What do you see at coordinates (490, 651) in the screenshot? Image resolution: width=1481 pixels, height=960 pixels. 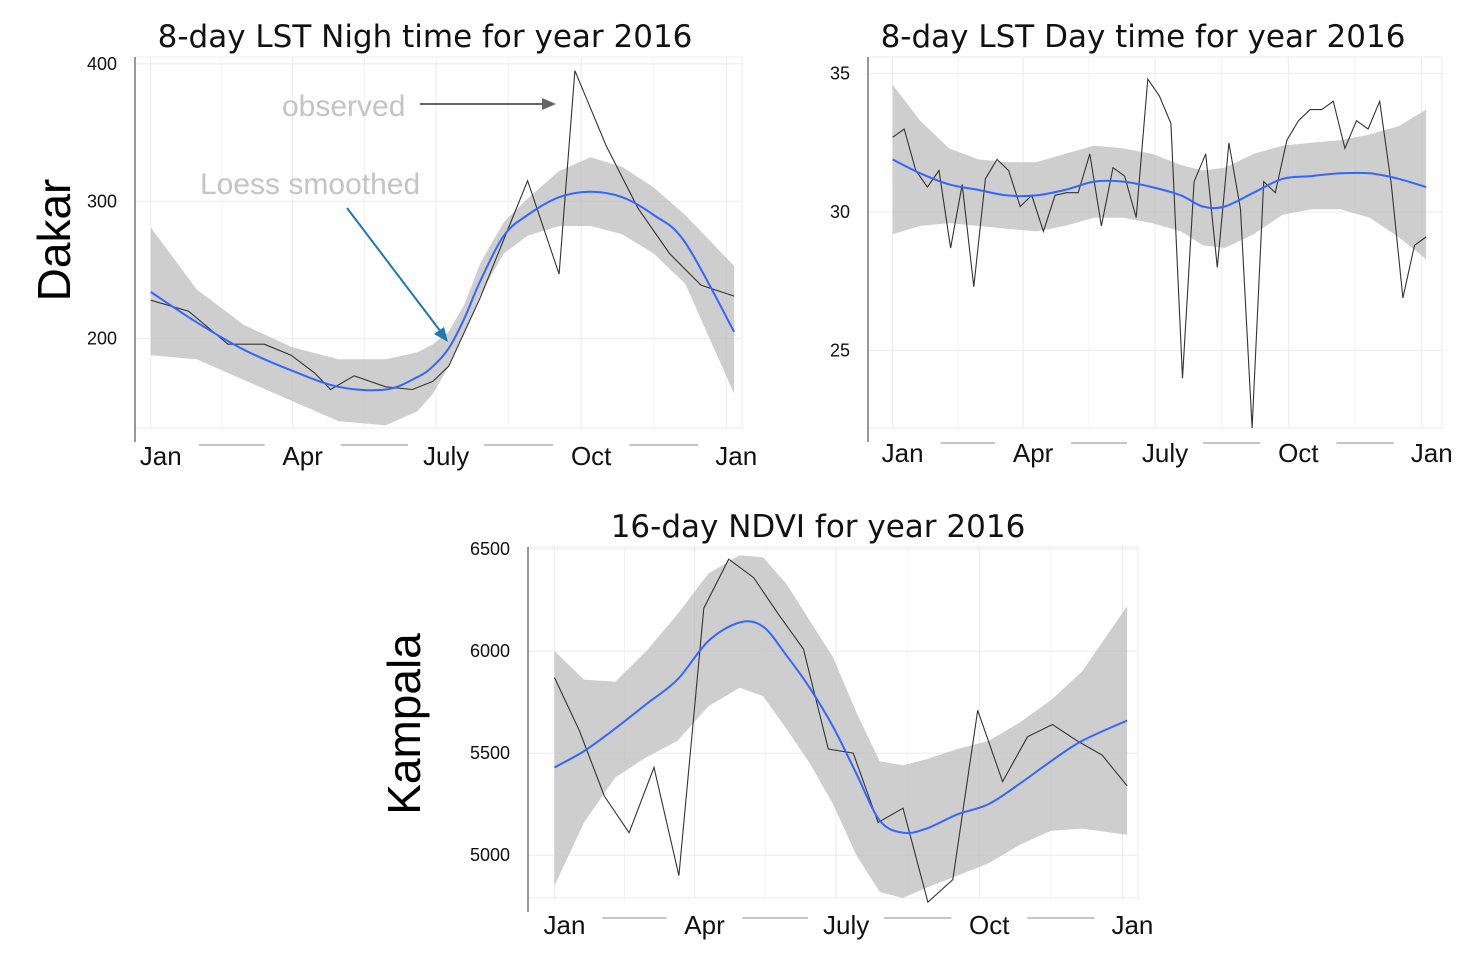 I see `y-tick-label: 6000` at bounding box center [490, 651].